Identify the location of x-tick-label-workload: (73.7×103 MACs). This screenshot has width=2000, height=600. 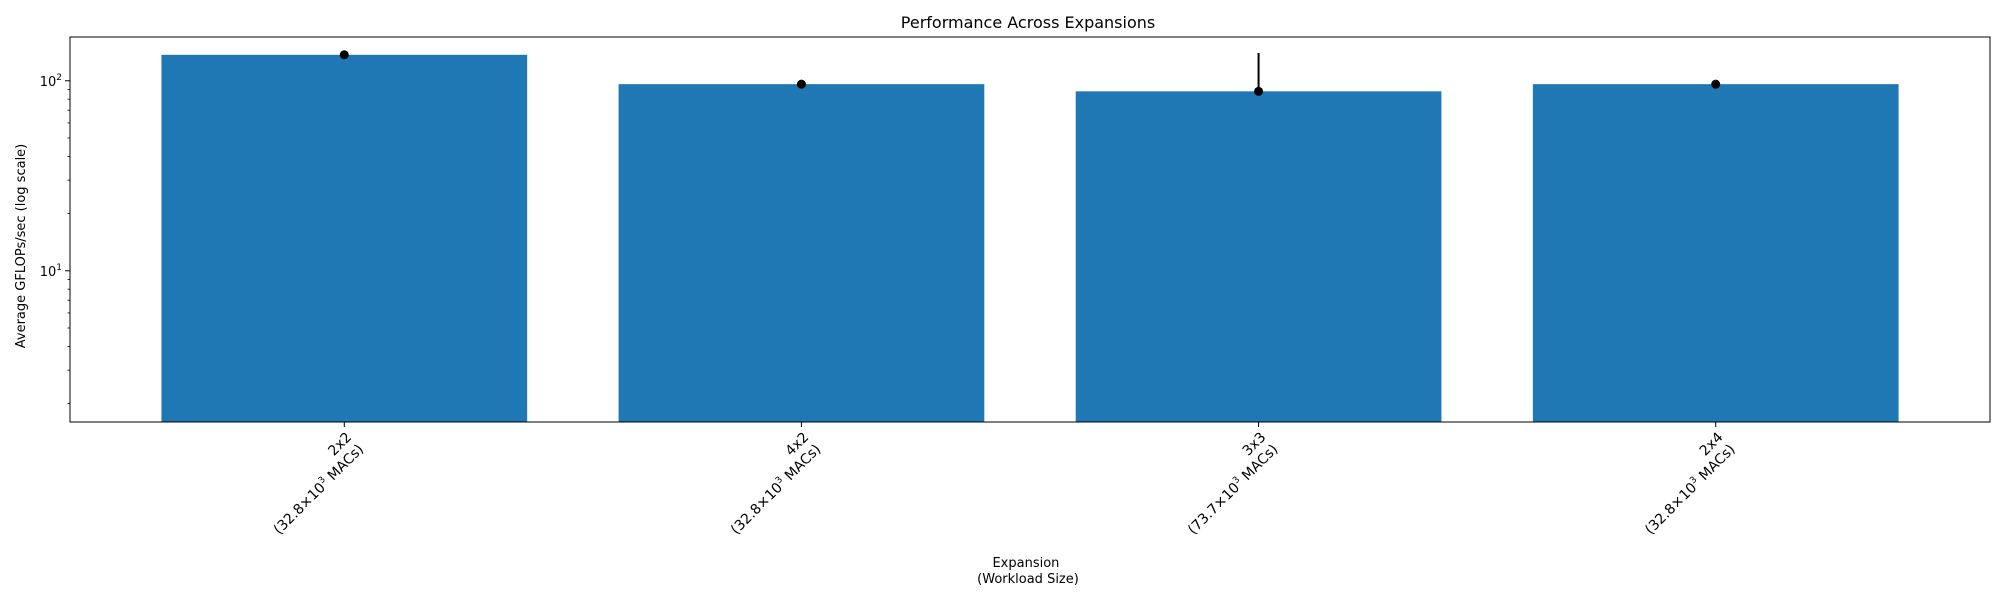
(1232, 489).